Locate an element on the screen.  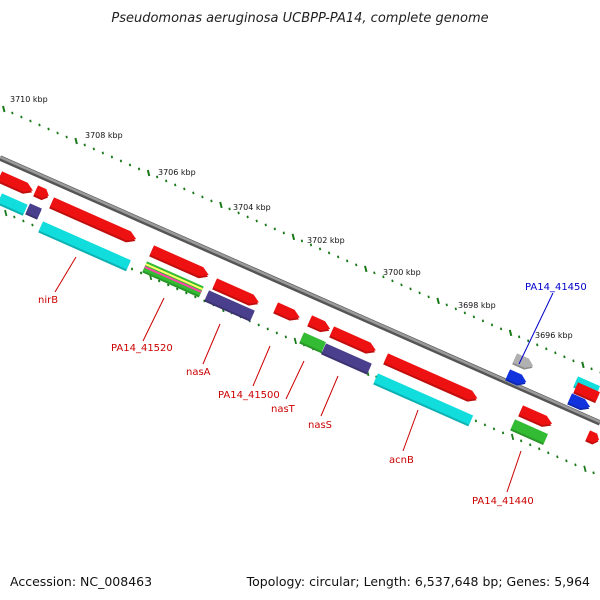
gene-label-nasS: nasS is located at coordinates (320, 425).